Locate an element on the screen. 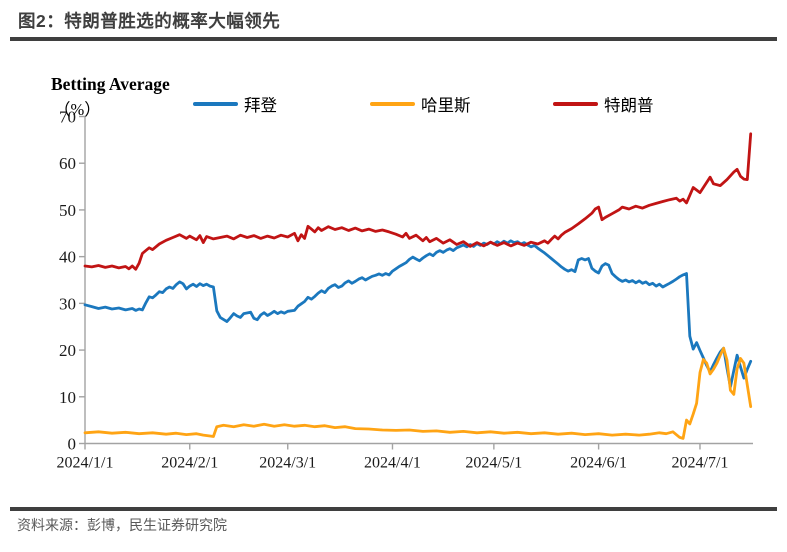  legend-label-trump: 特朗普 is located at coordinates (629, 105).